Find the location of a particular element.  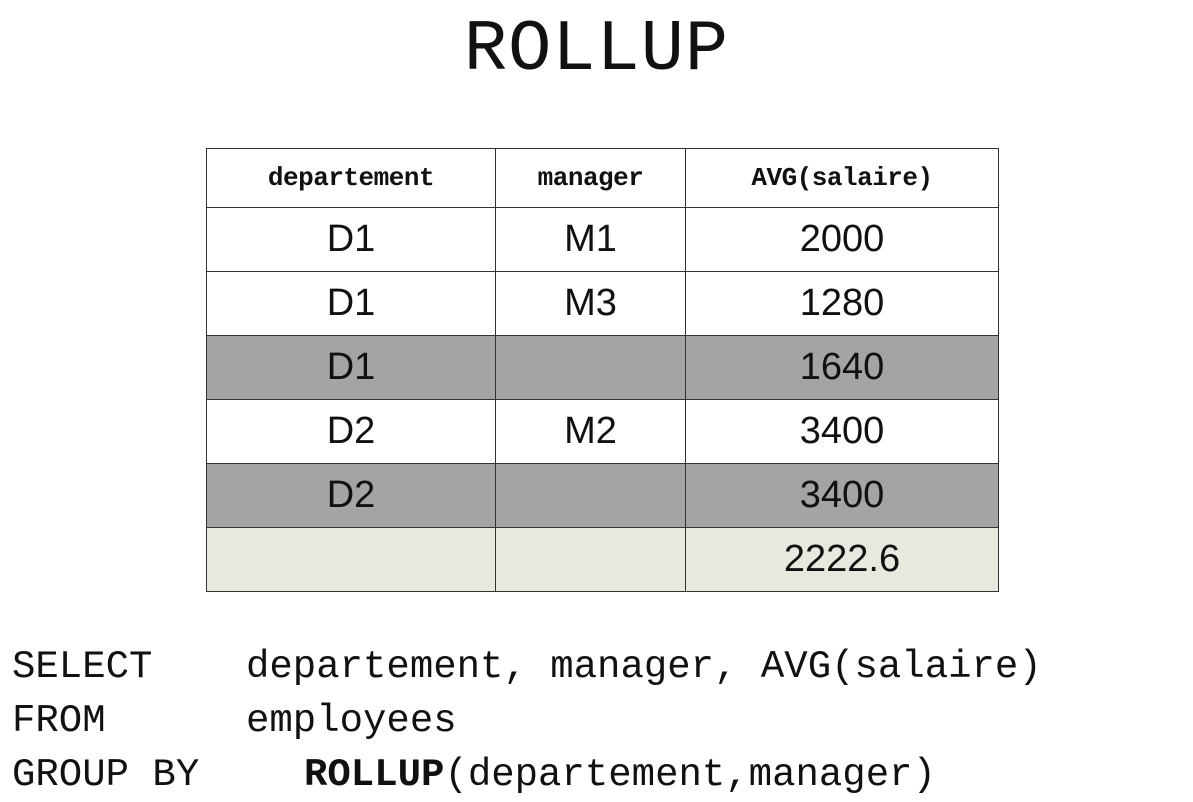

table-row: D2 M2 3400 is located at coordinates (602, 431).